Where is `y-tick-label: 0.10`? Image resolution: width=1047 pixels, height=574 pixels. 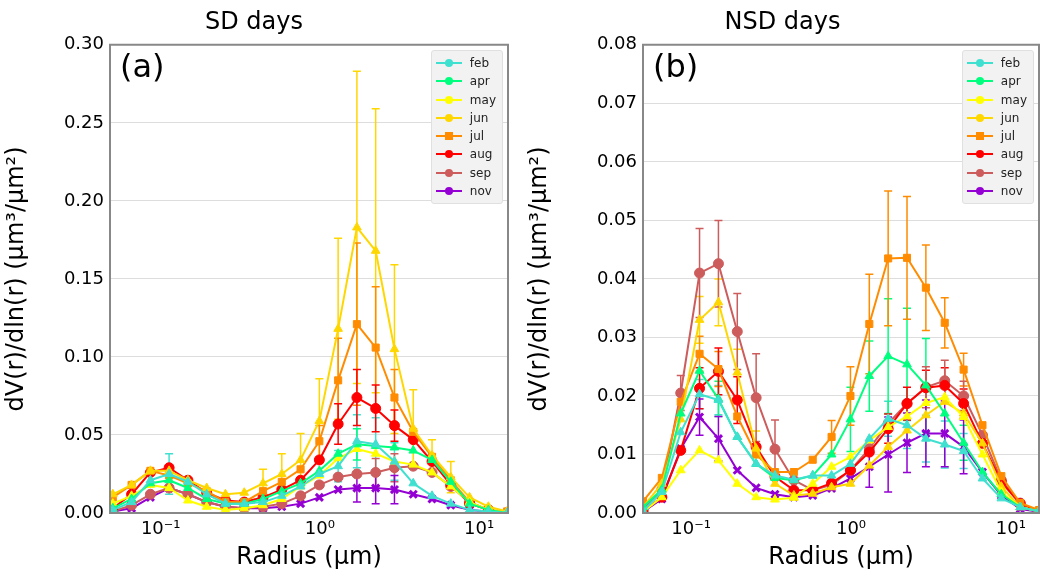 y-tick-label: 0.10 is located at coordinates (83, 355).